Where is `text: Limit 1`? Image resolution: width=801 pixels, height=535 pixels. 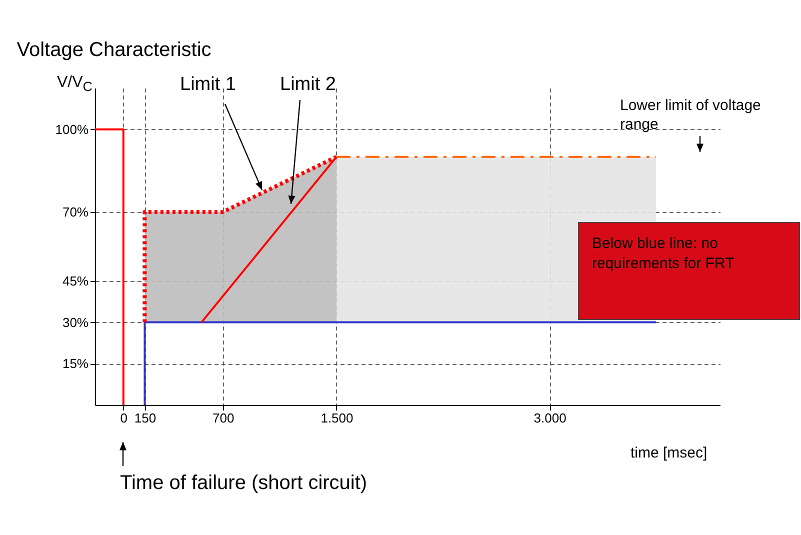
text: Limit 1 is located at coordinates (208, 85).